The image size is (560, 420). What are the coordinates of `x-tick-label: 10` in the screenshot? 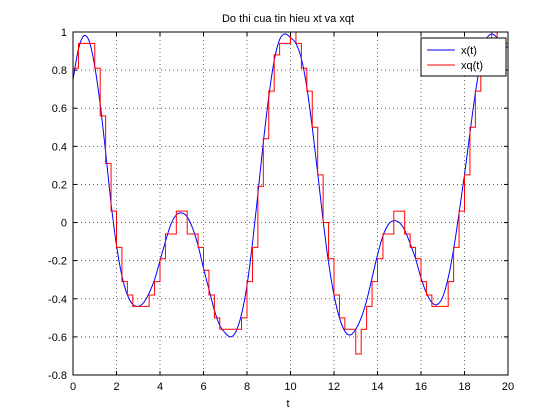 It's located at (290, 387).